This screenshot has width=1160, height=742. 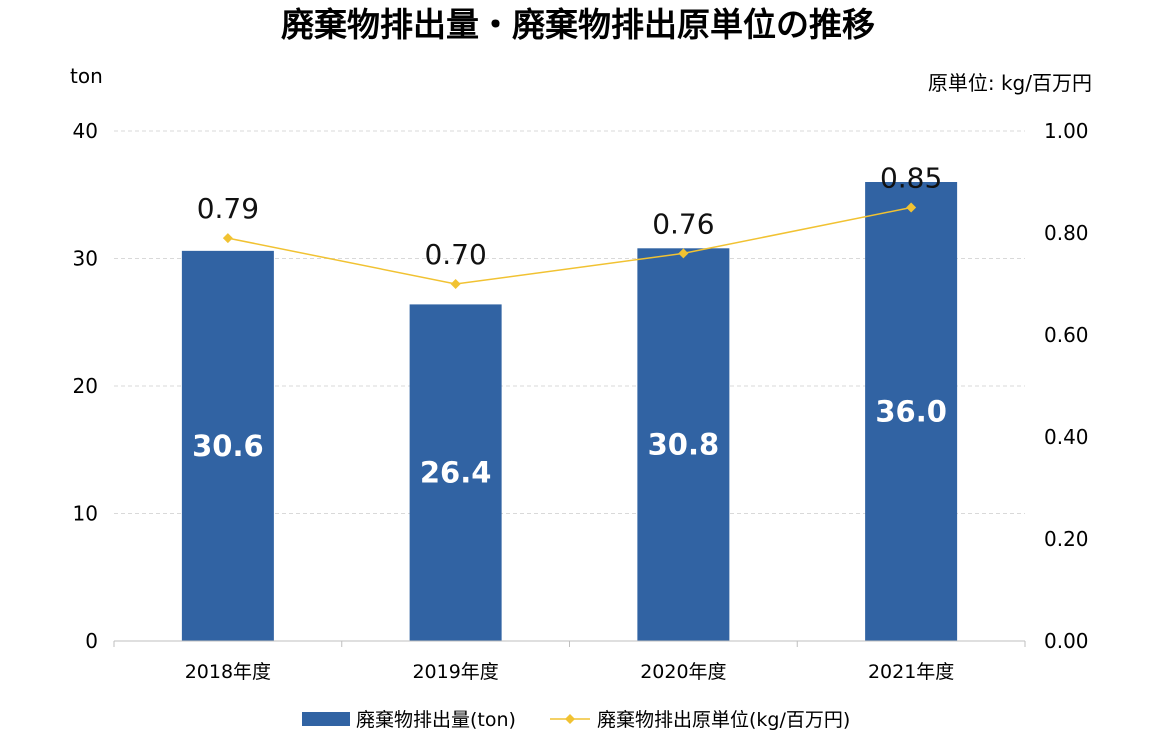 What do you see at coordinates (85, 514) in the screenshot?
I see `left-tick-label: 10` at bounding box center [85, 514].